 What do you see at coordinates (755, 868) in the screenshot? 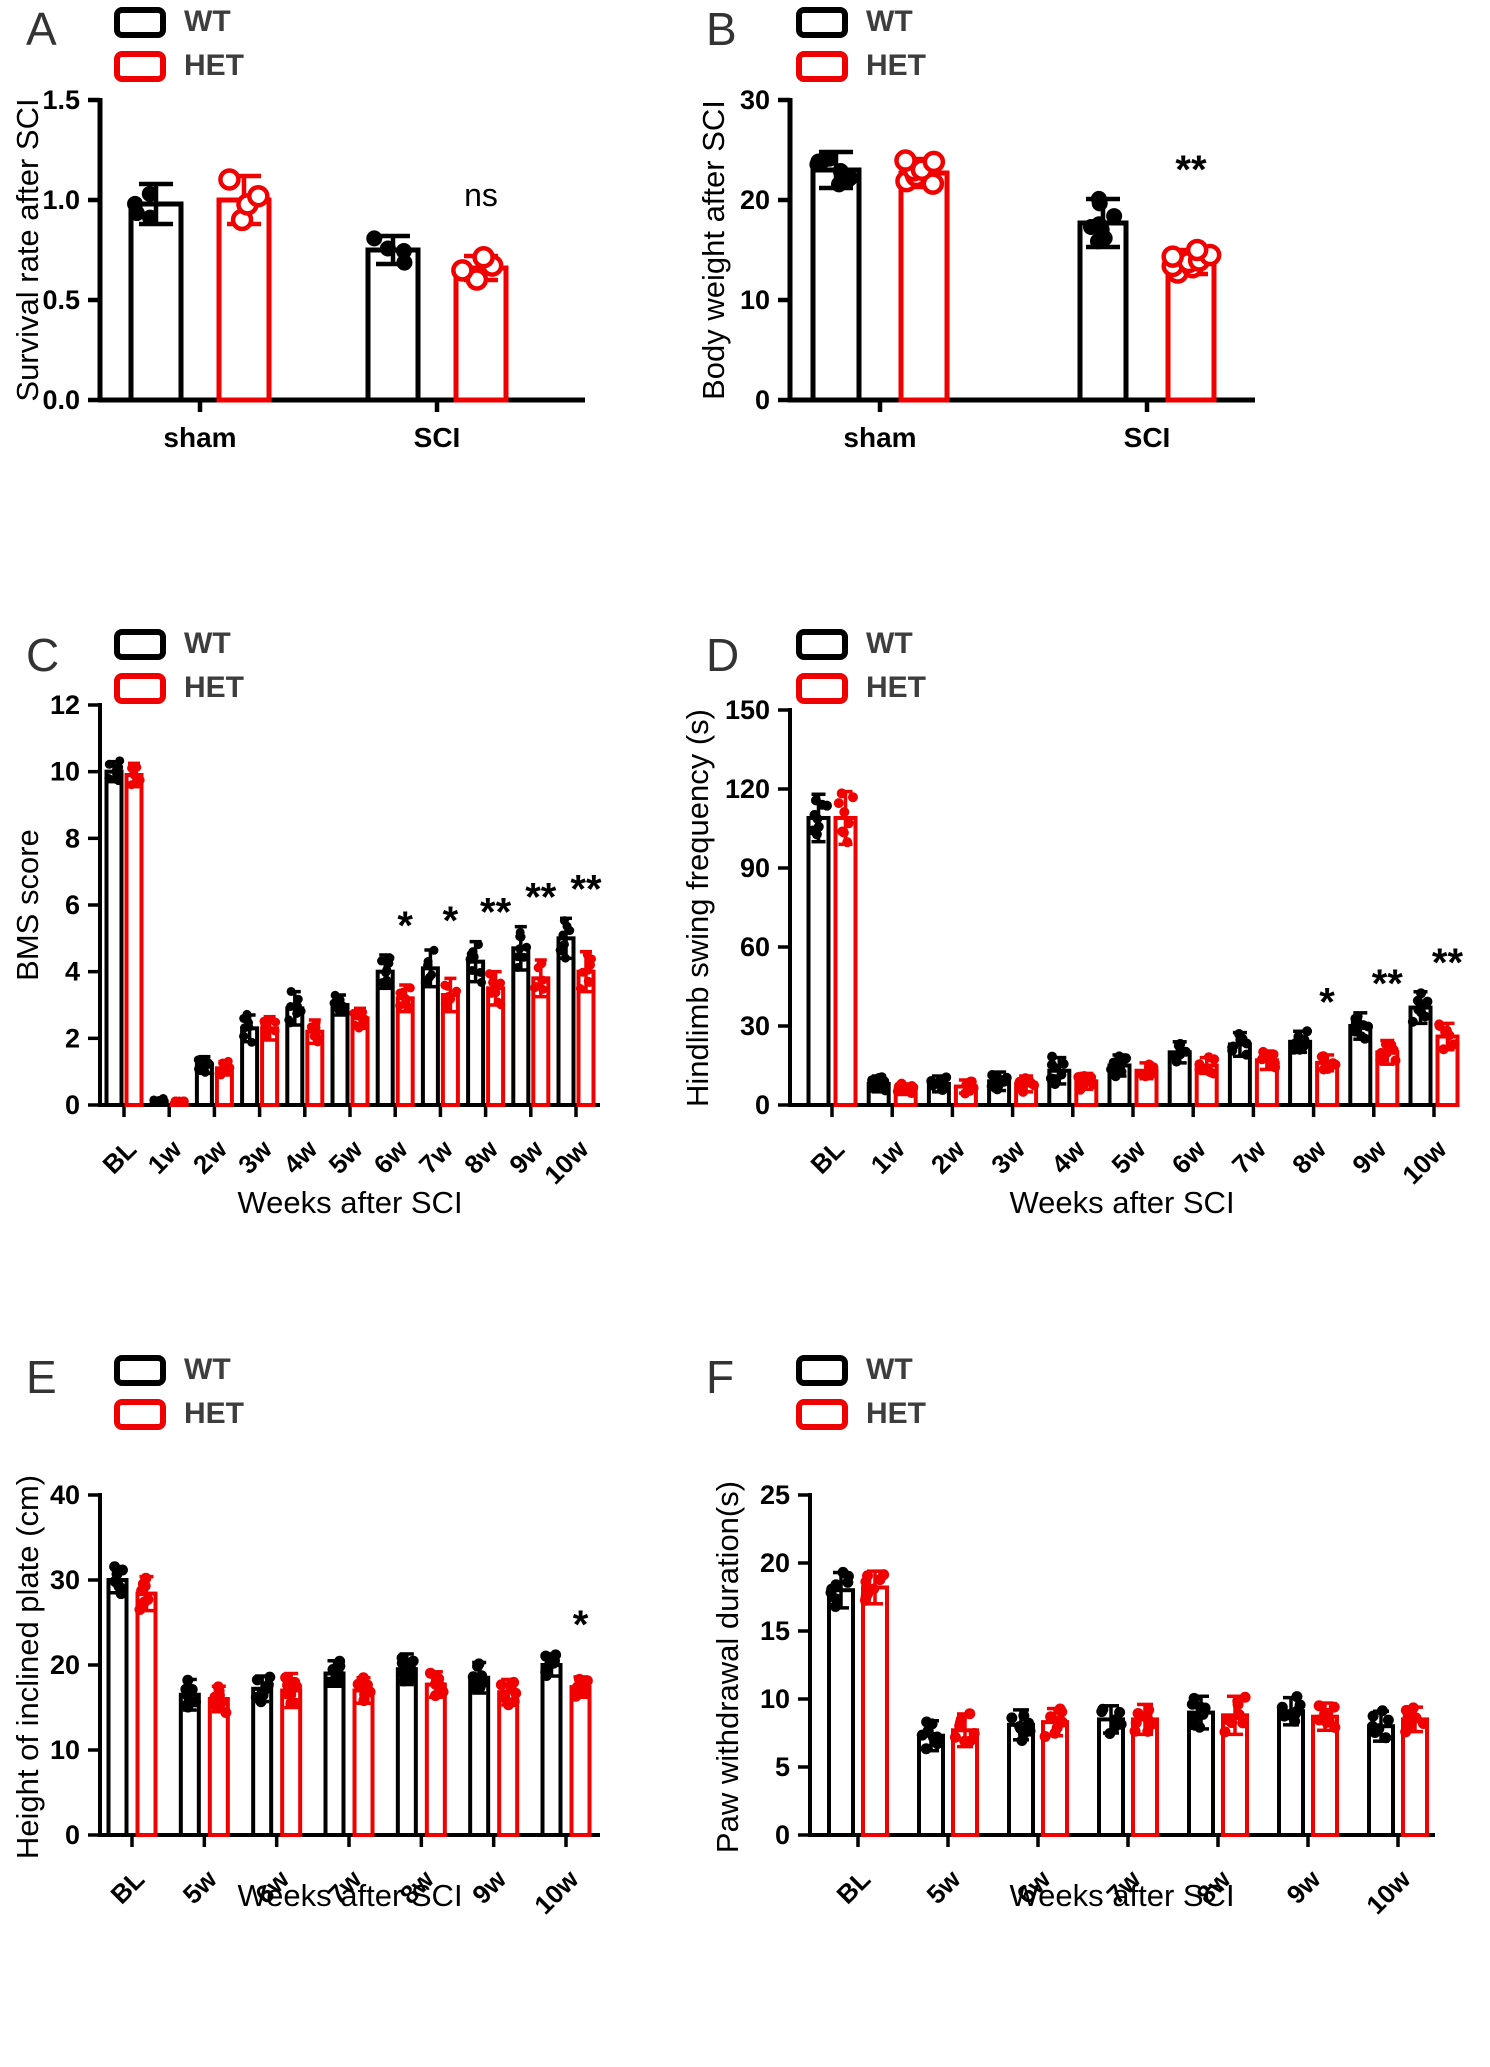
I see `svg-text: 90` at bounding box center [755, 868].